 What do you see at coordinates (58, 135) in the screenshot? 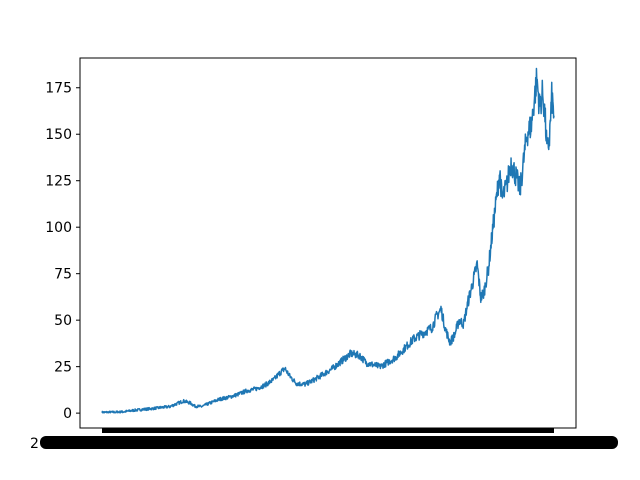
I see `y-tick-label: 150` at bounding box center [58, 135].